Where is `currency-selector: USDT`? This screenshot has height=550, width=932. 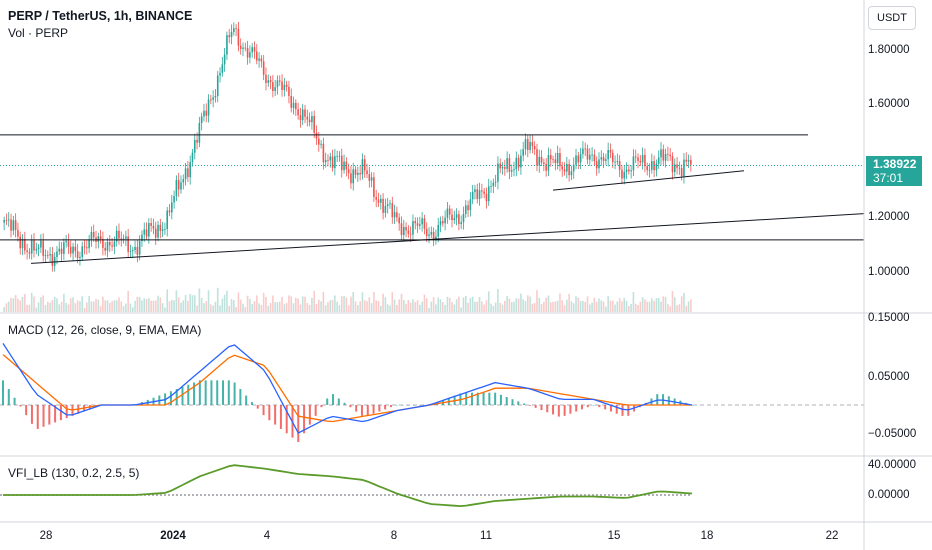
currency-selector: USDT is located at coordinates (892, 18).